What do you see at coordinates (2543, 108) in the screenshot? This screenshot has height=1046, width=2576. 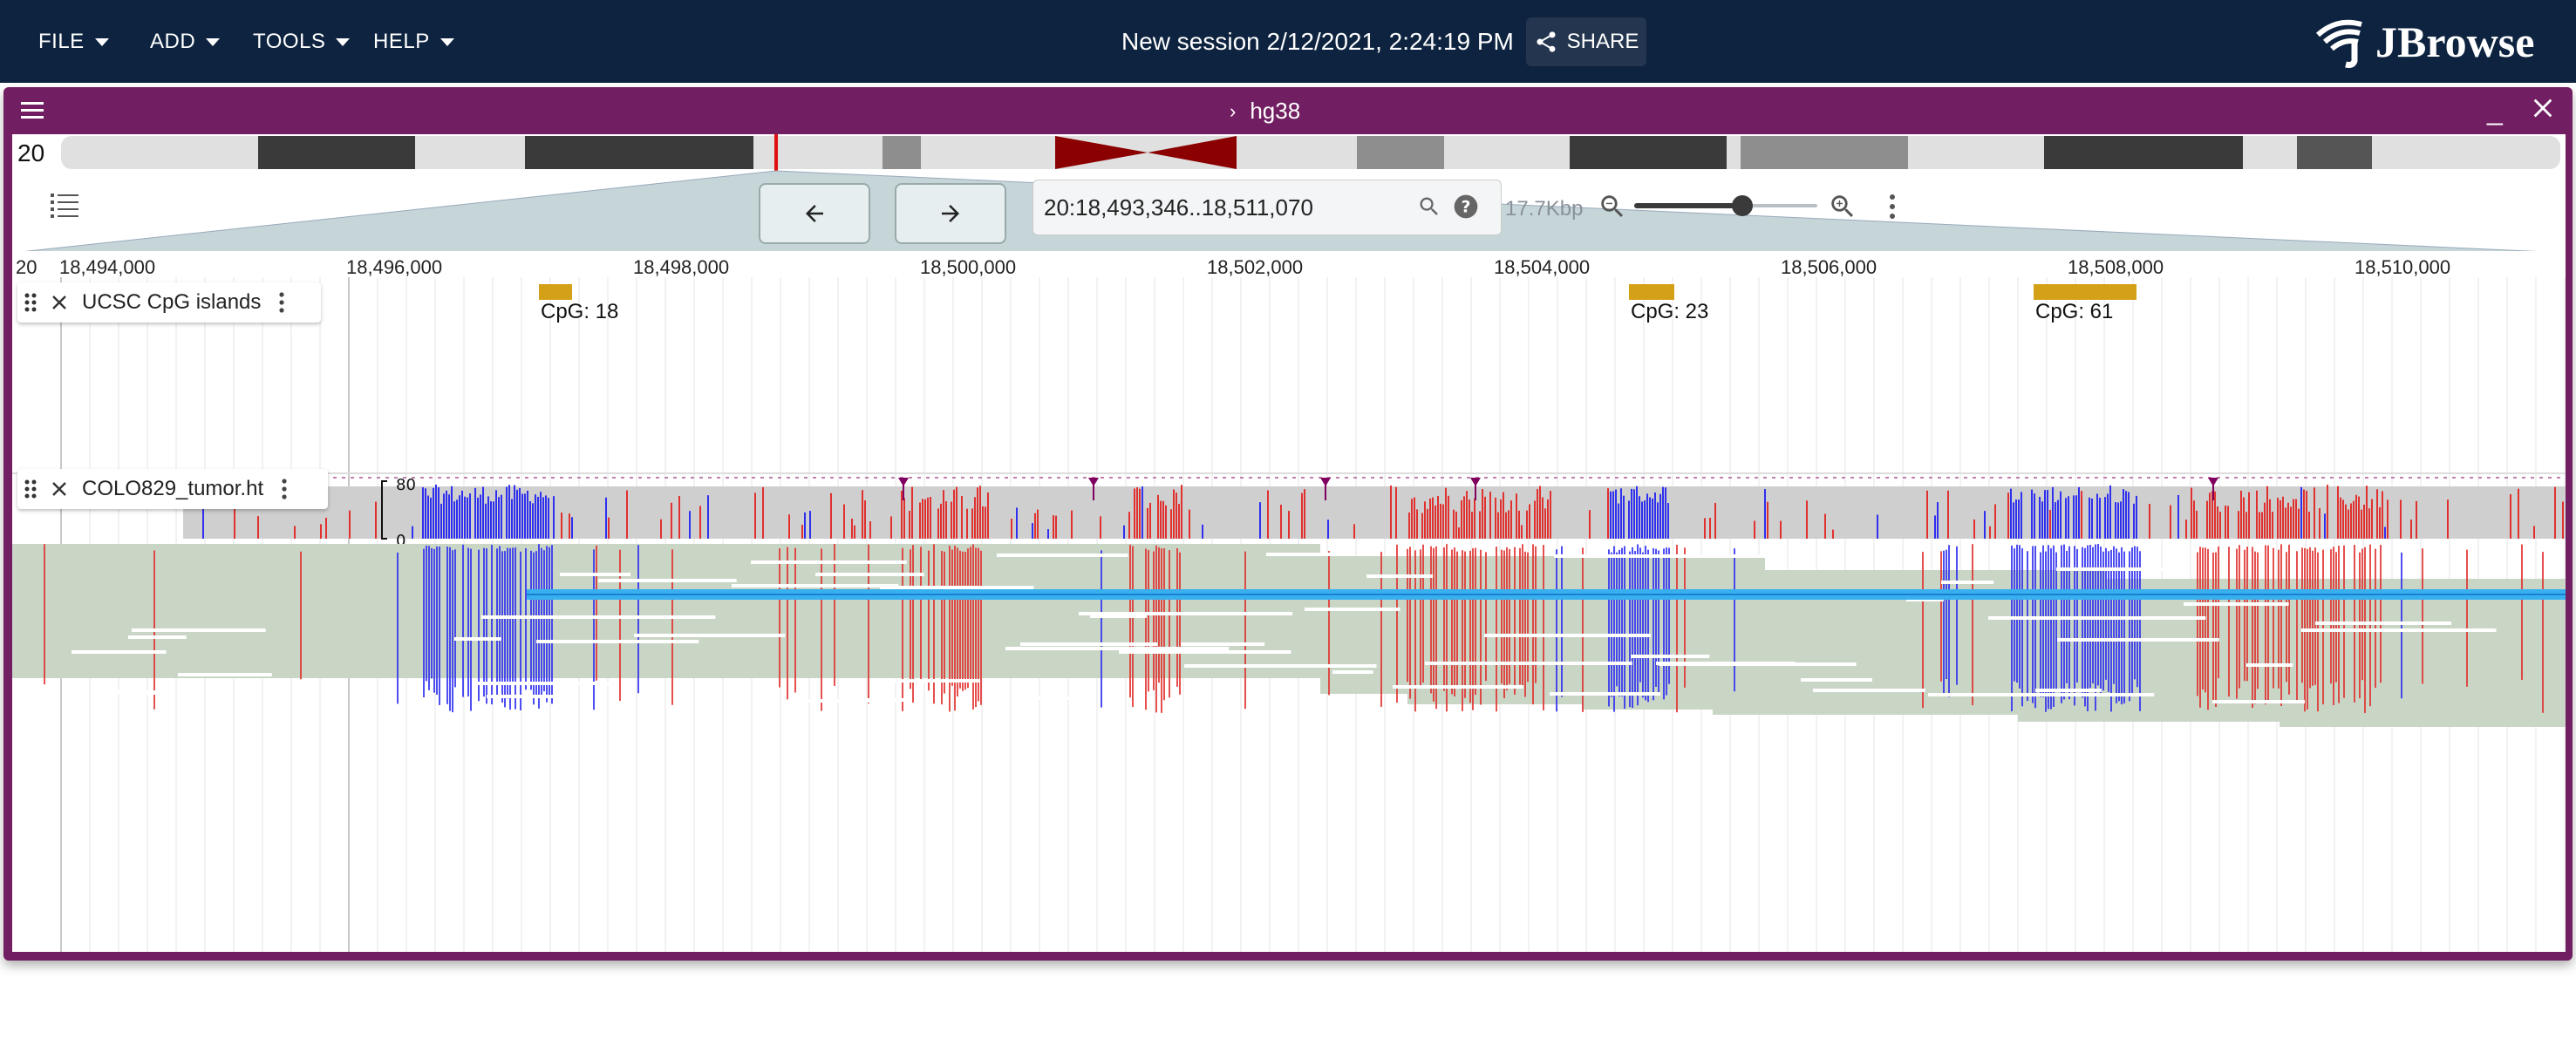 I see `close-icon` at bounding box center [2543, 108].